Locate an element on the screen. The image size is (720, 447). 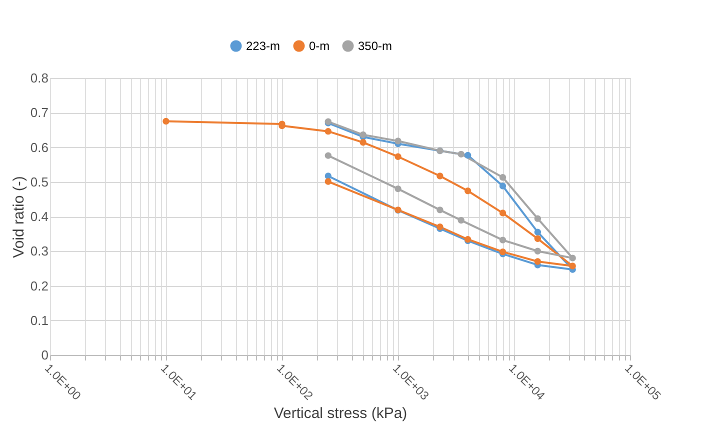
y-axis-title: Void ratio (-) is located at coordinates (19, 217).